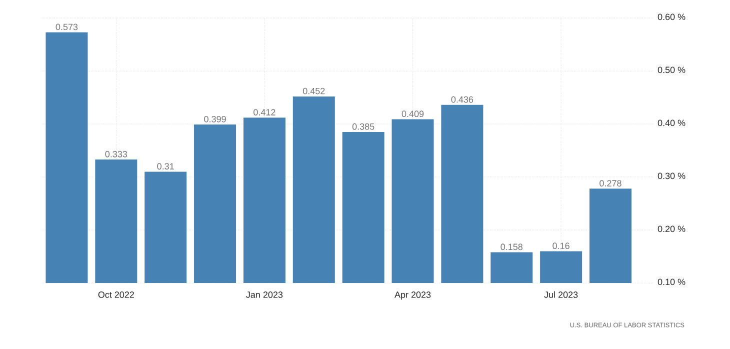  What do you see at coordinates (561, 246) in the screenshot?
I see `data-label: 0.16` at bounding box center [561, 246].